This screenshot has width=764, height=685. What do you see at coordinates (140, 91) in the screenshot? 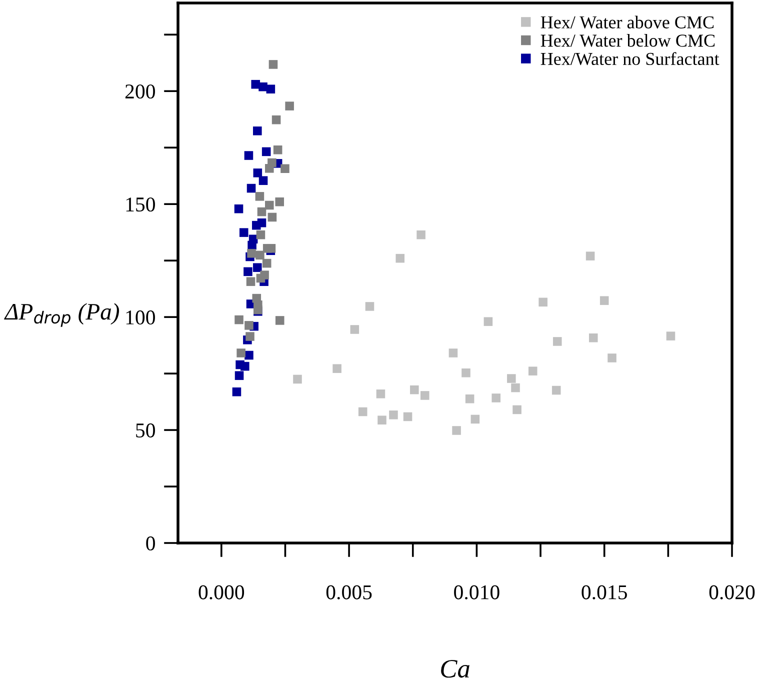
I see `y-tick-label: 200` at bounding box center [140, 91].